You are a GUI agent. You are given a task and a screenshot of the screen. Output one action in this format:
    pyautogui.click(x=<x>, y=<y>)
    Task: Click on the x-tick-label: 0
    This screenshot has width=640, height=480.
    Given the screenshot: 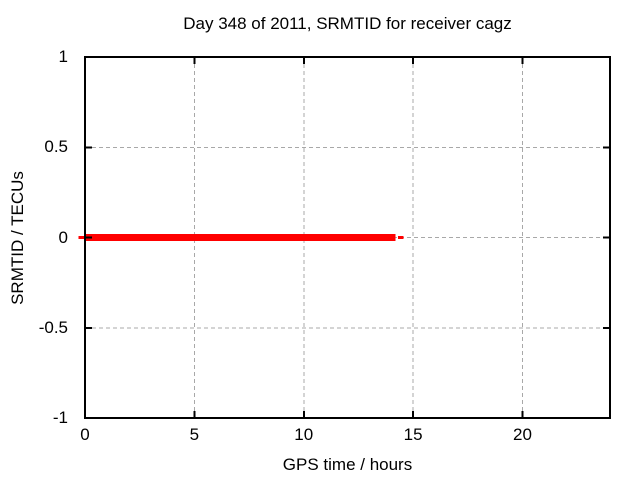 What is the action you would take?
    pyautogui.click(x=85, y=434)
    